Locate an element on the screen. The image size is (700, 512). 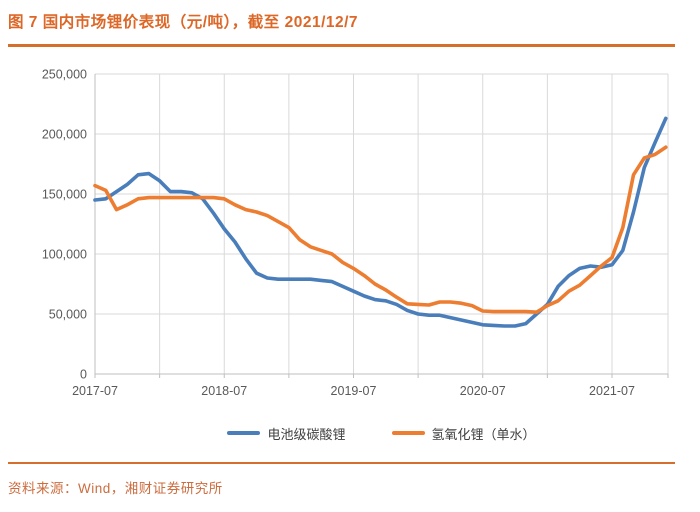
orange-line-swatch-icon is located at coordinates (408, 433).